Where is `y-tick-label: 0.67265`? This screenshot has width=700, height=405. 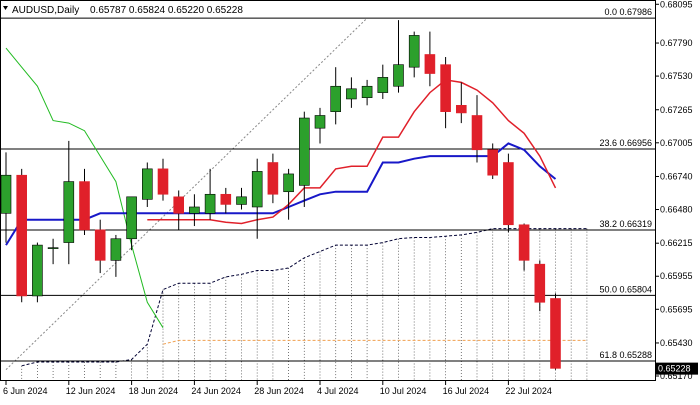
y-tick-label: 0.67265 is located at coordinates (676, 110).